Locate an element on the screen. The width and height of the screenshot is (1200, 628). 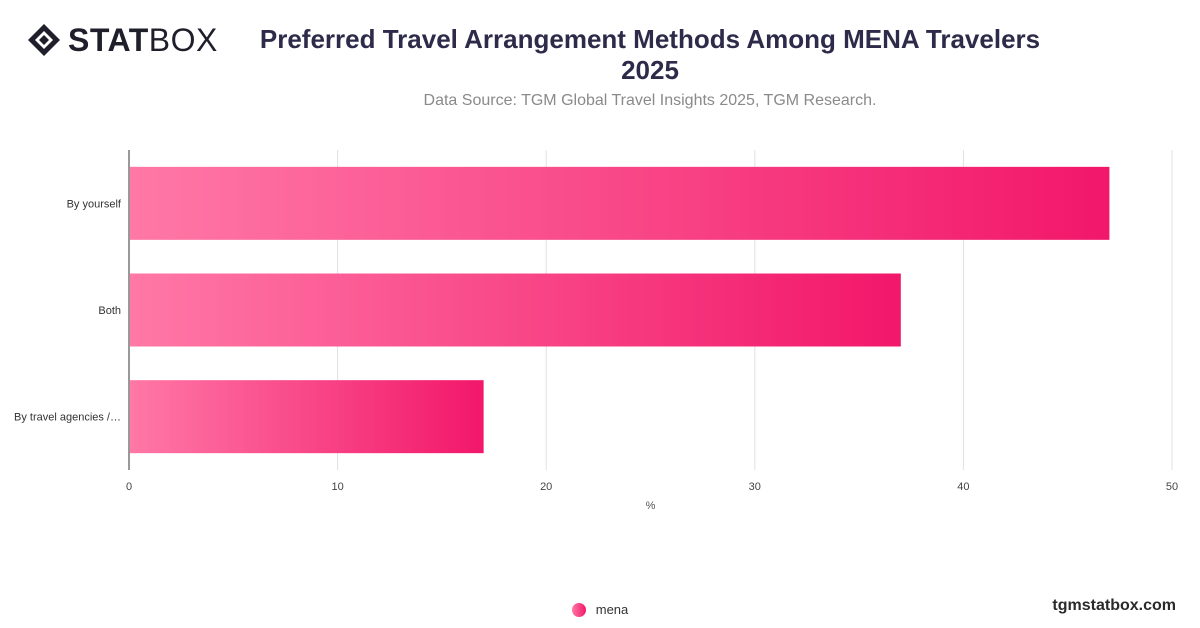
category-label-0: By yourself is located at coordinates (94, 204).